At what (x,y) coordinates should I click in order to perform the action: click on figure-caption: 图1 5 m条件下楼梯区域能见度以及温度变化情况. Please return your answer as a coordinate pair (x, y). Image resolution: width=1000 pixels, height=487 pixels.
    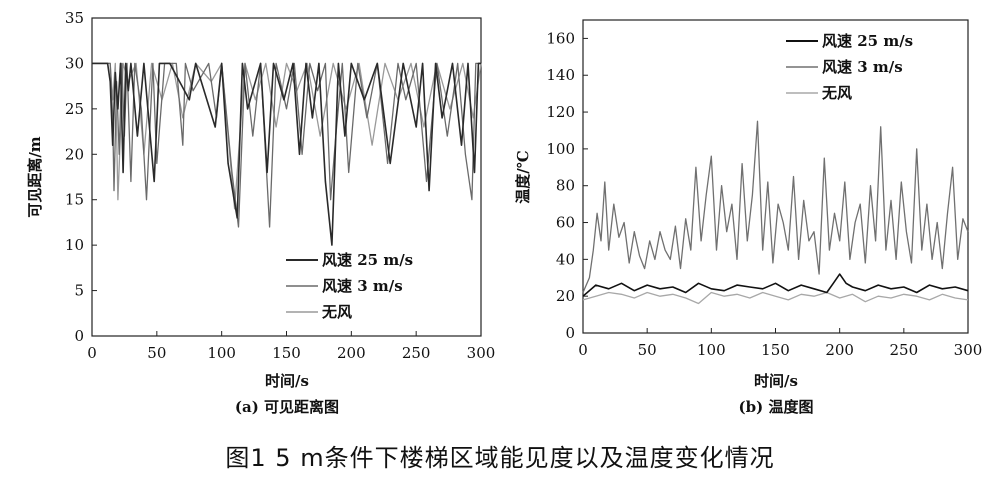
    Looking at the image, I should click on (500, 458).